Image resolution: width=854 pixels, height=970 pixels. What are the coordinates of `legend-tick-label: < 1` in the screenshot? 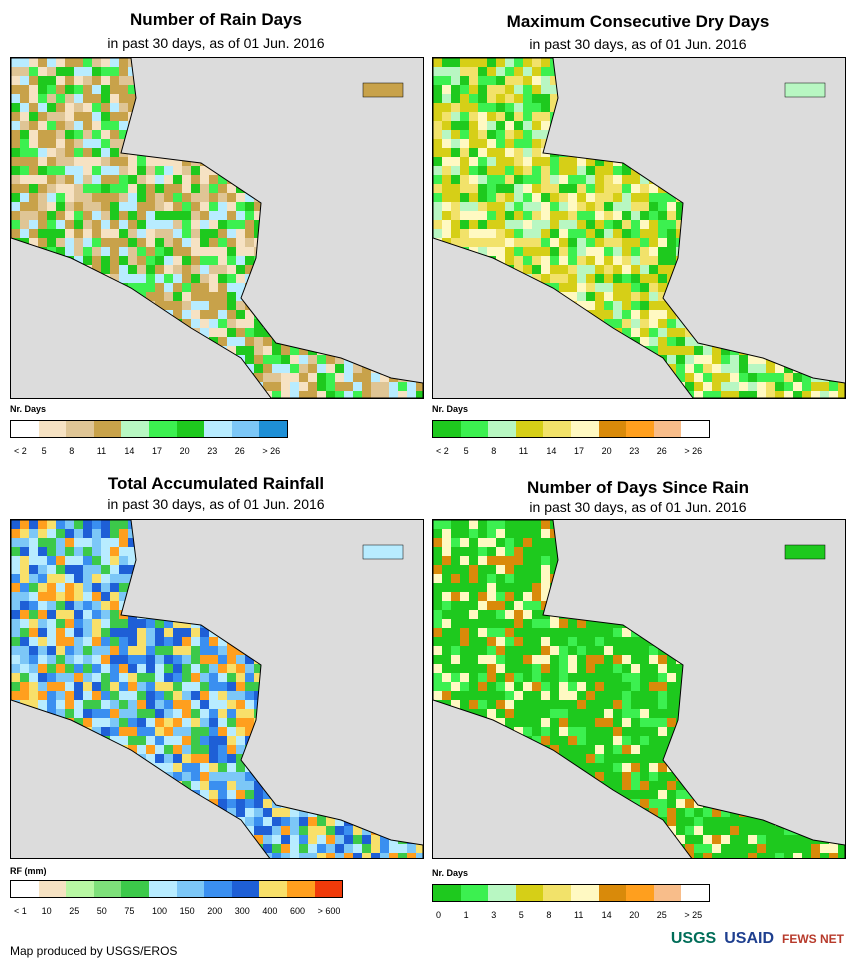 It's located at (20, 911).